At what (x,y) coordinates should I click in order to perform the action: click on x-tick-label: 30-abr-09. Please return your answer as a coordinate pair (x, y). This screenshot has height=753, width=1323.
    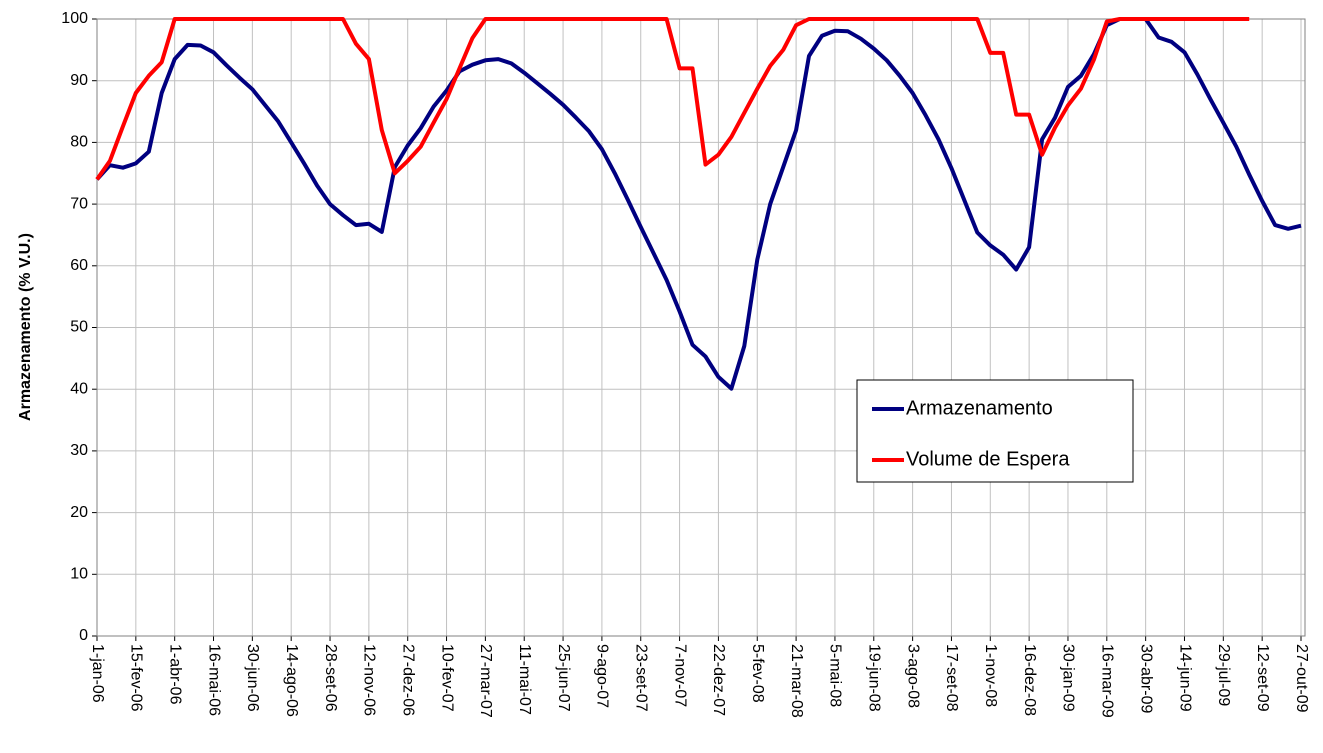
    Looking at the image, I should click on (1145, 678).